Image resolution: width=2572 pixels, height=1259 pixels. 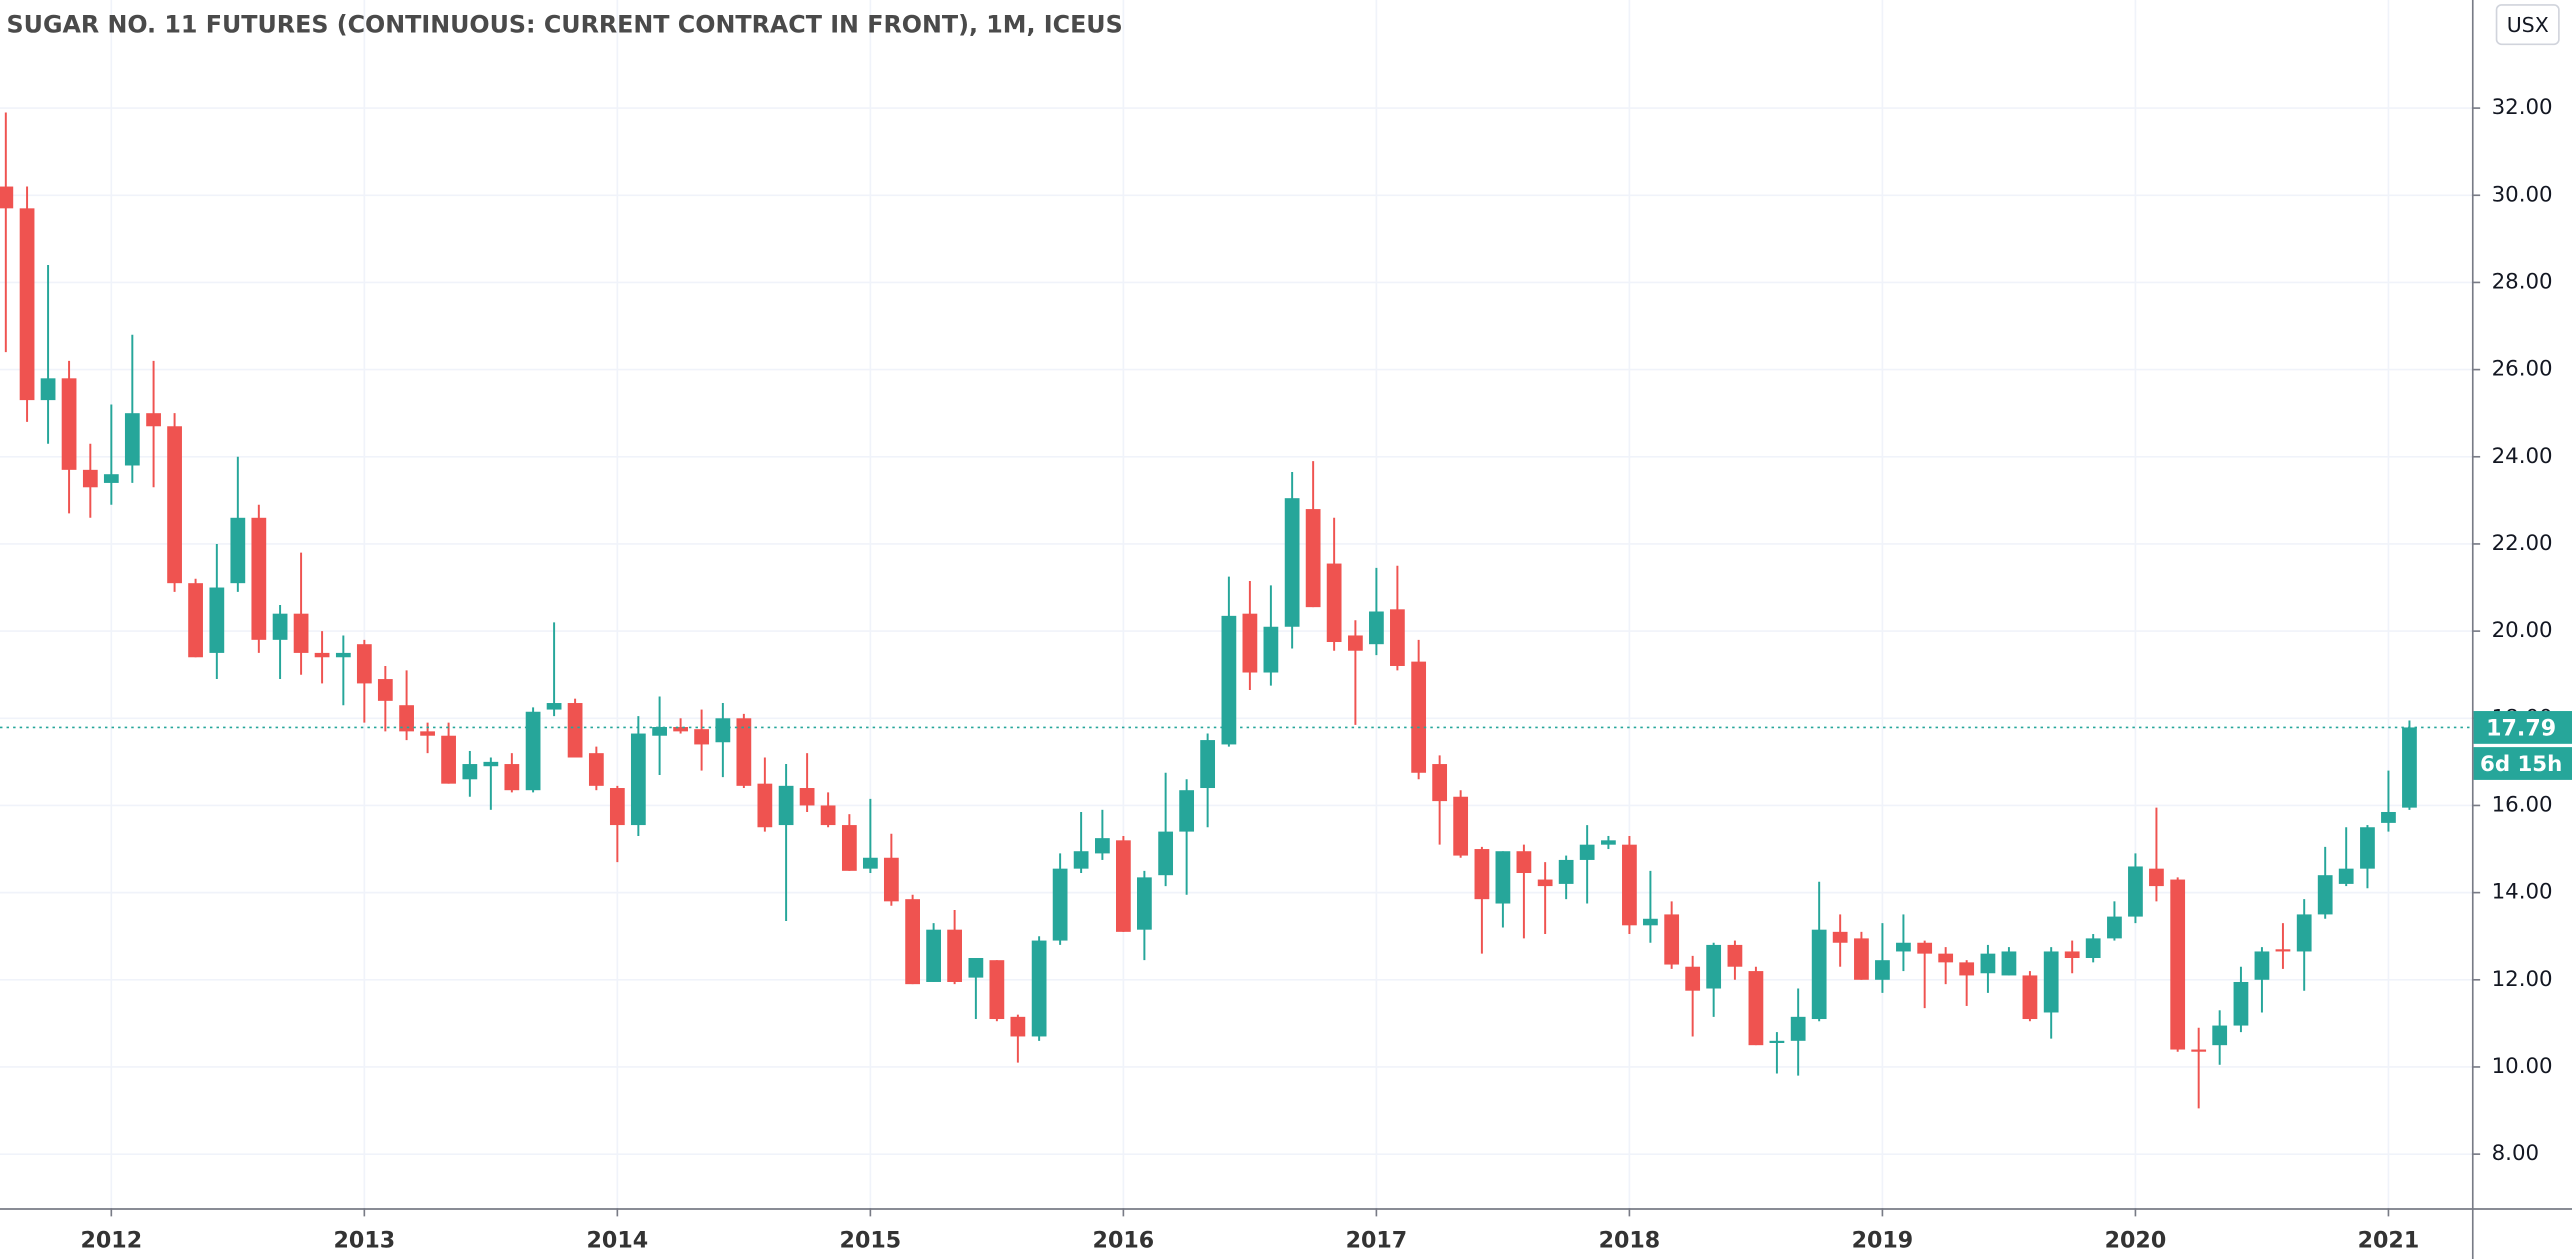 I want to click on x-tick-label: 2012, so click(x=112, y=1240).